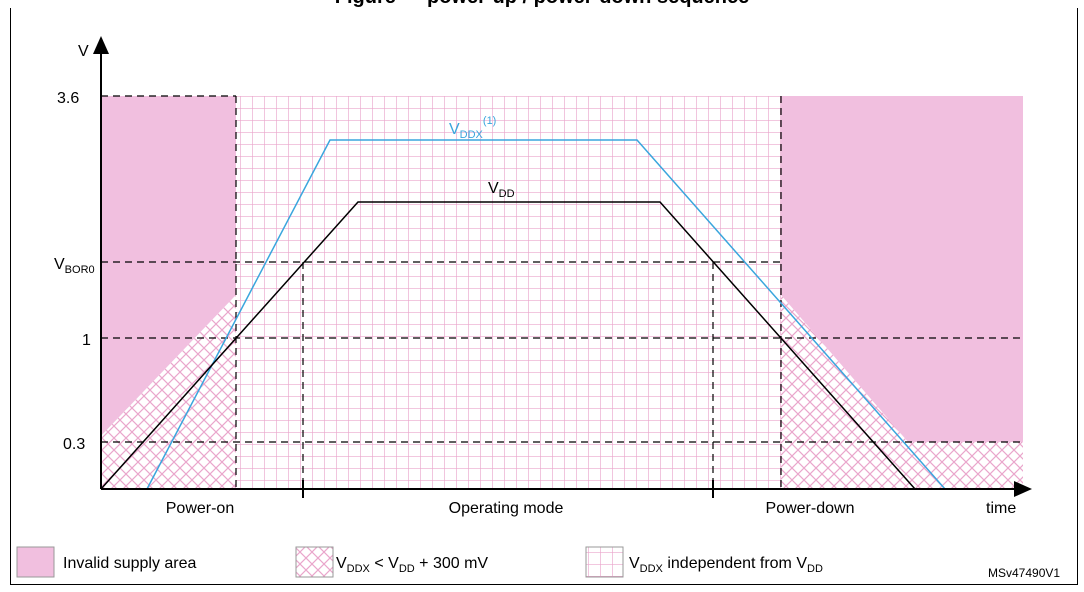 The height and width of the screenshot is (592, 1084). What do you see at coordinates (83, 51) in the screenshot?
I see `y-axis-label: V` at bounding box center [83, 51].